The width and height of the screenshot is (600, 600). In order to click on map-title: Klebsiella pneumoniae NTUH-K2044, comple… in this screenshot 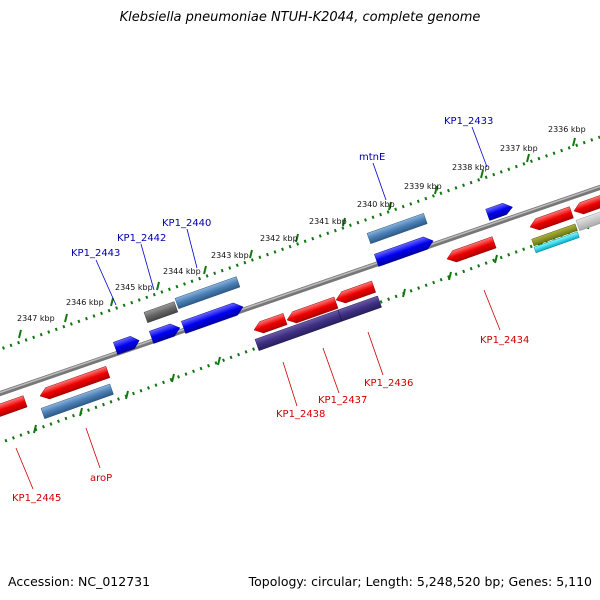, I will do `click(300, 17)`.